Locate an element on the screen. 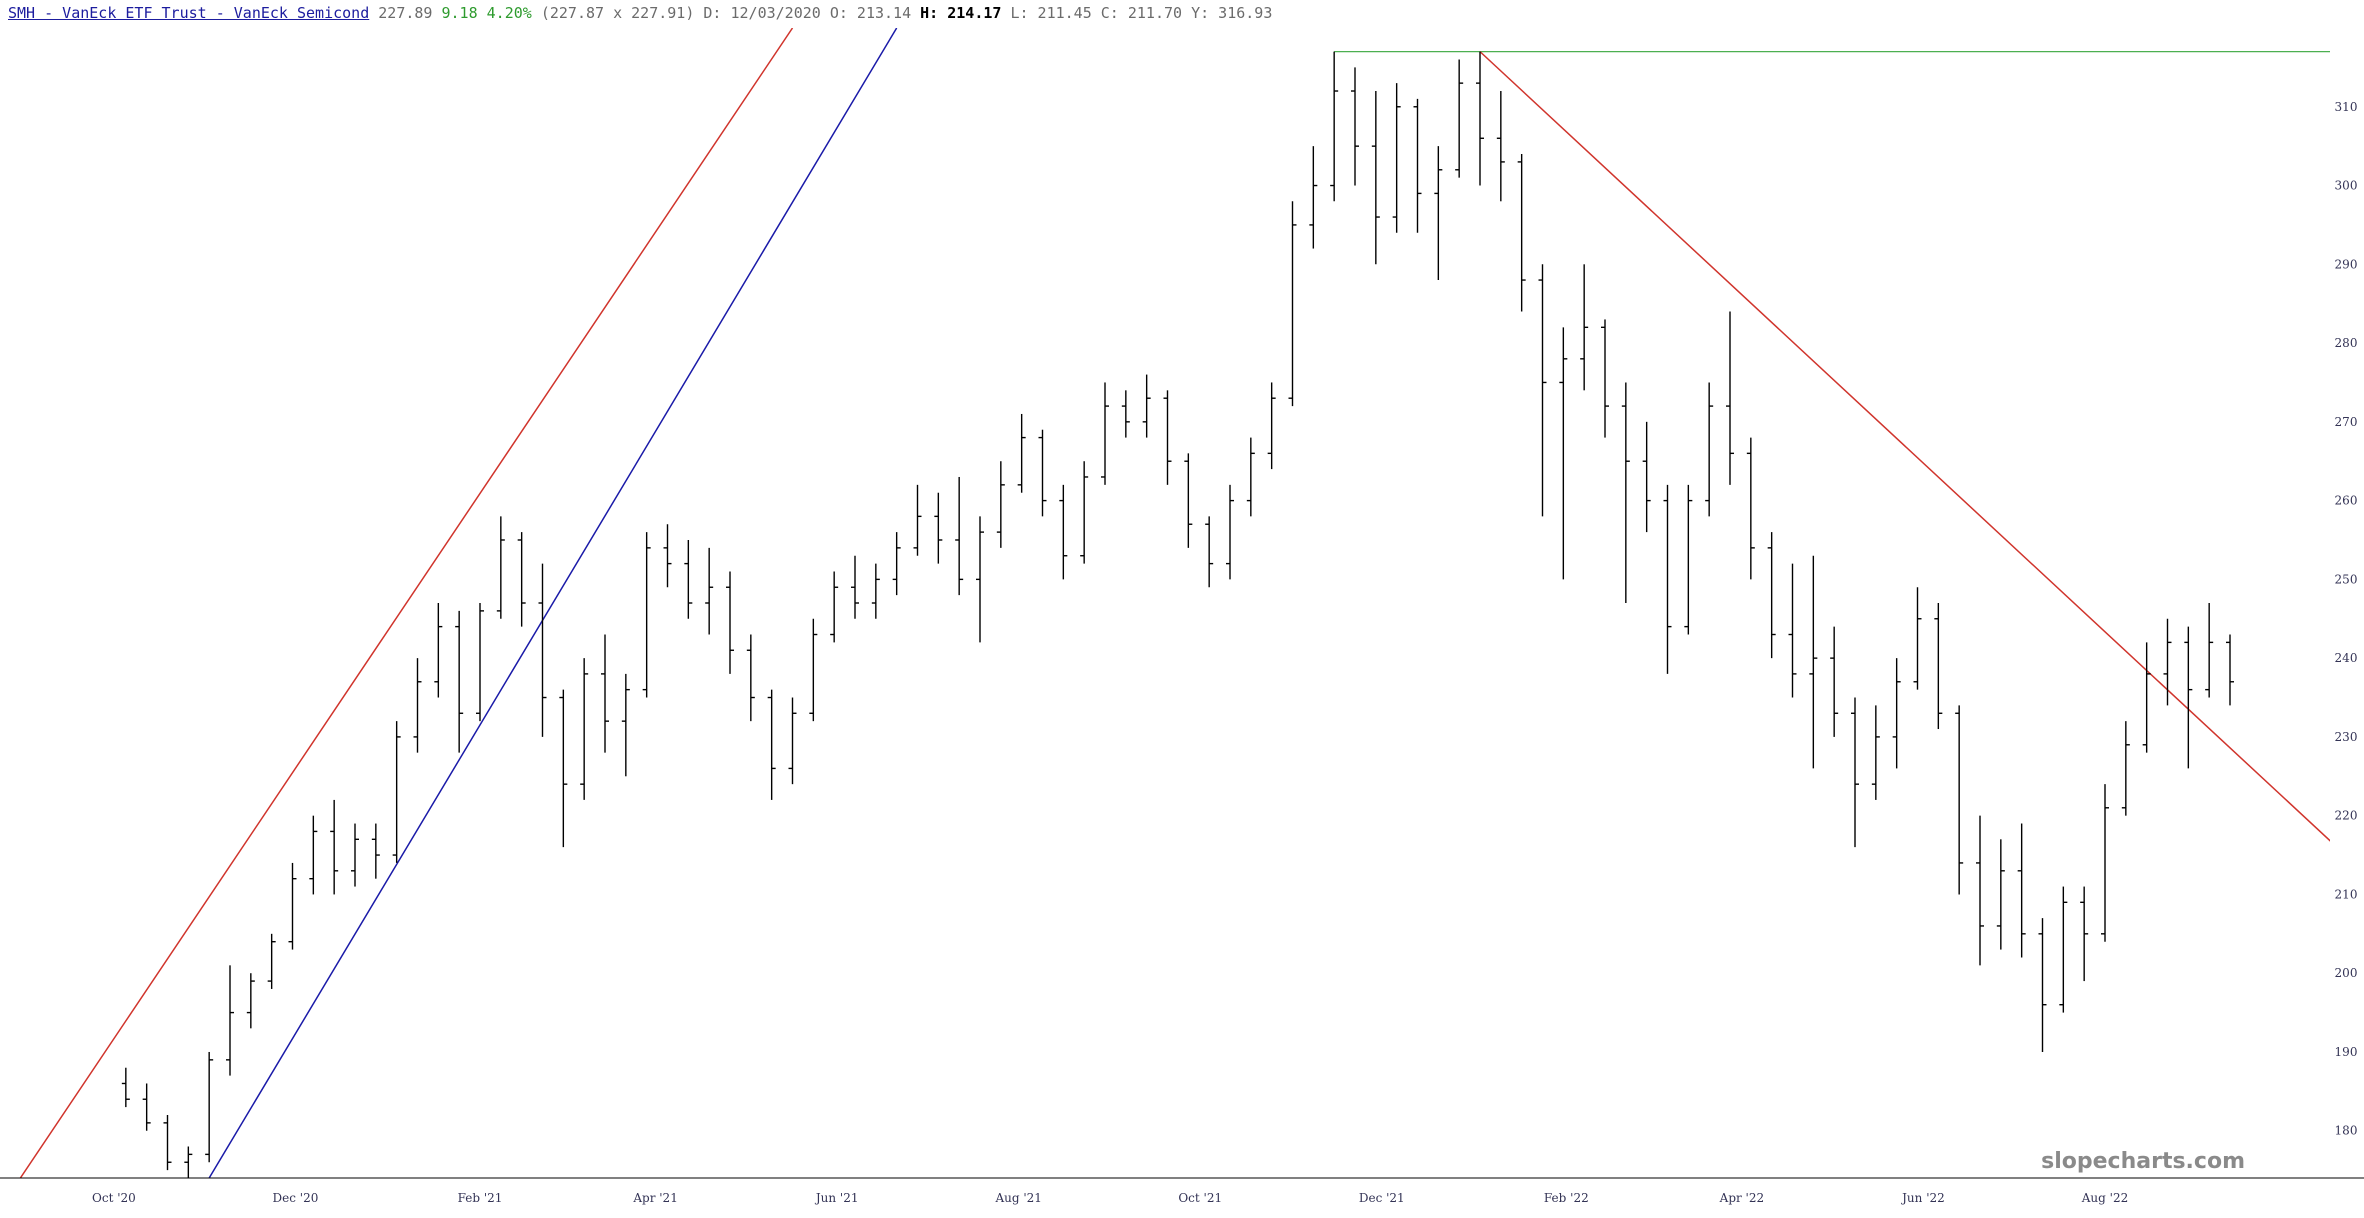 The width and height of the screenshot is (2364, 1218). x-tick-label: Oct '21 is located at coordinates (1200, 1198).